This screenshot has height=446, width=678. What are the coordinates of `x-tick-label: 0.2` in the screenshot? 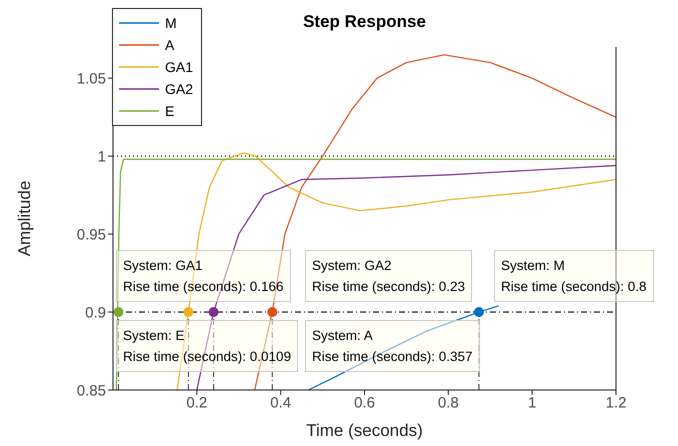 It's located at (197, 403).